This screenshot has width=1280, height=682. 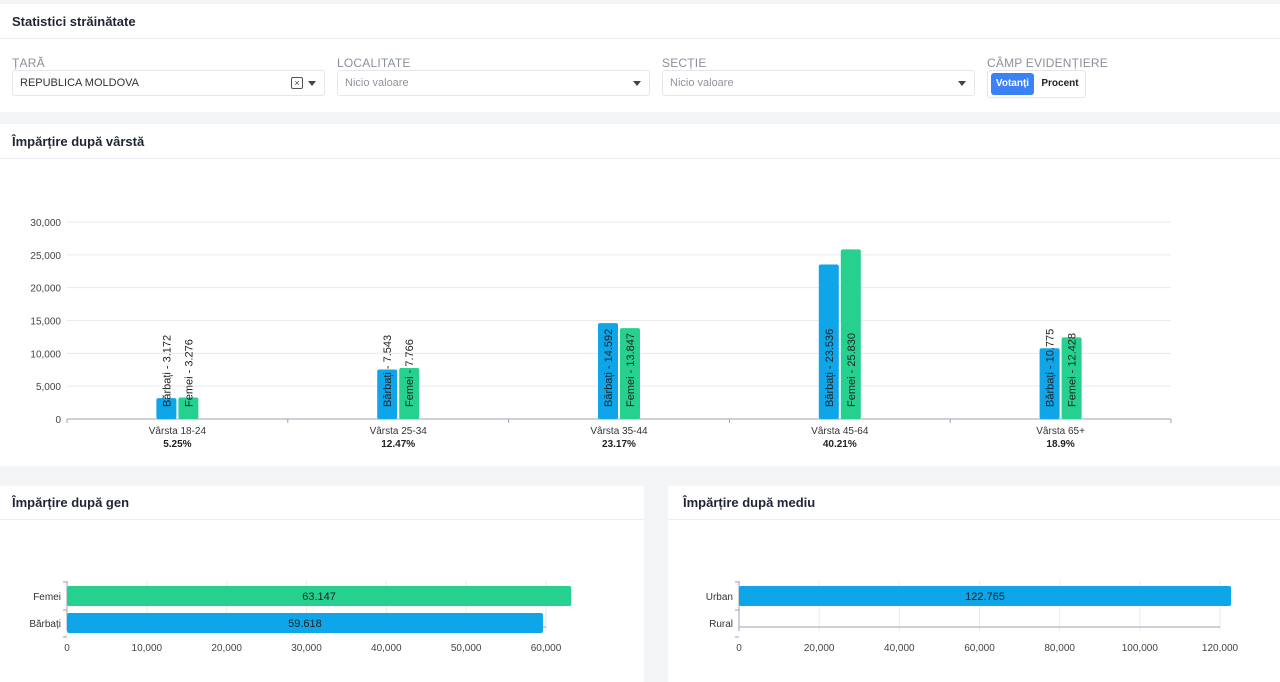 I want to click on y-tick-label: 0, so click(x=58, y=420).